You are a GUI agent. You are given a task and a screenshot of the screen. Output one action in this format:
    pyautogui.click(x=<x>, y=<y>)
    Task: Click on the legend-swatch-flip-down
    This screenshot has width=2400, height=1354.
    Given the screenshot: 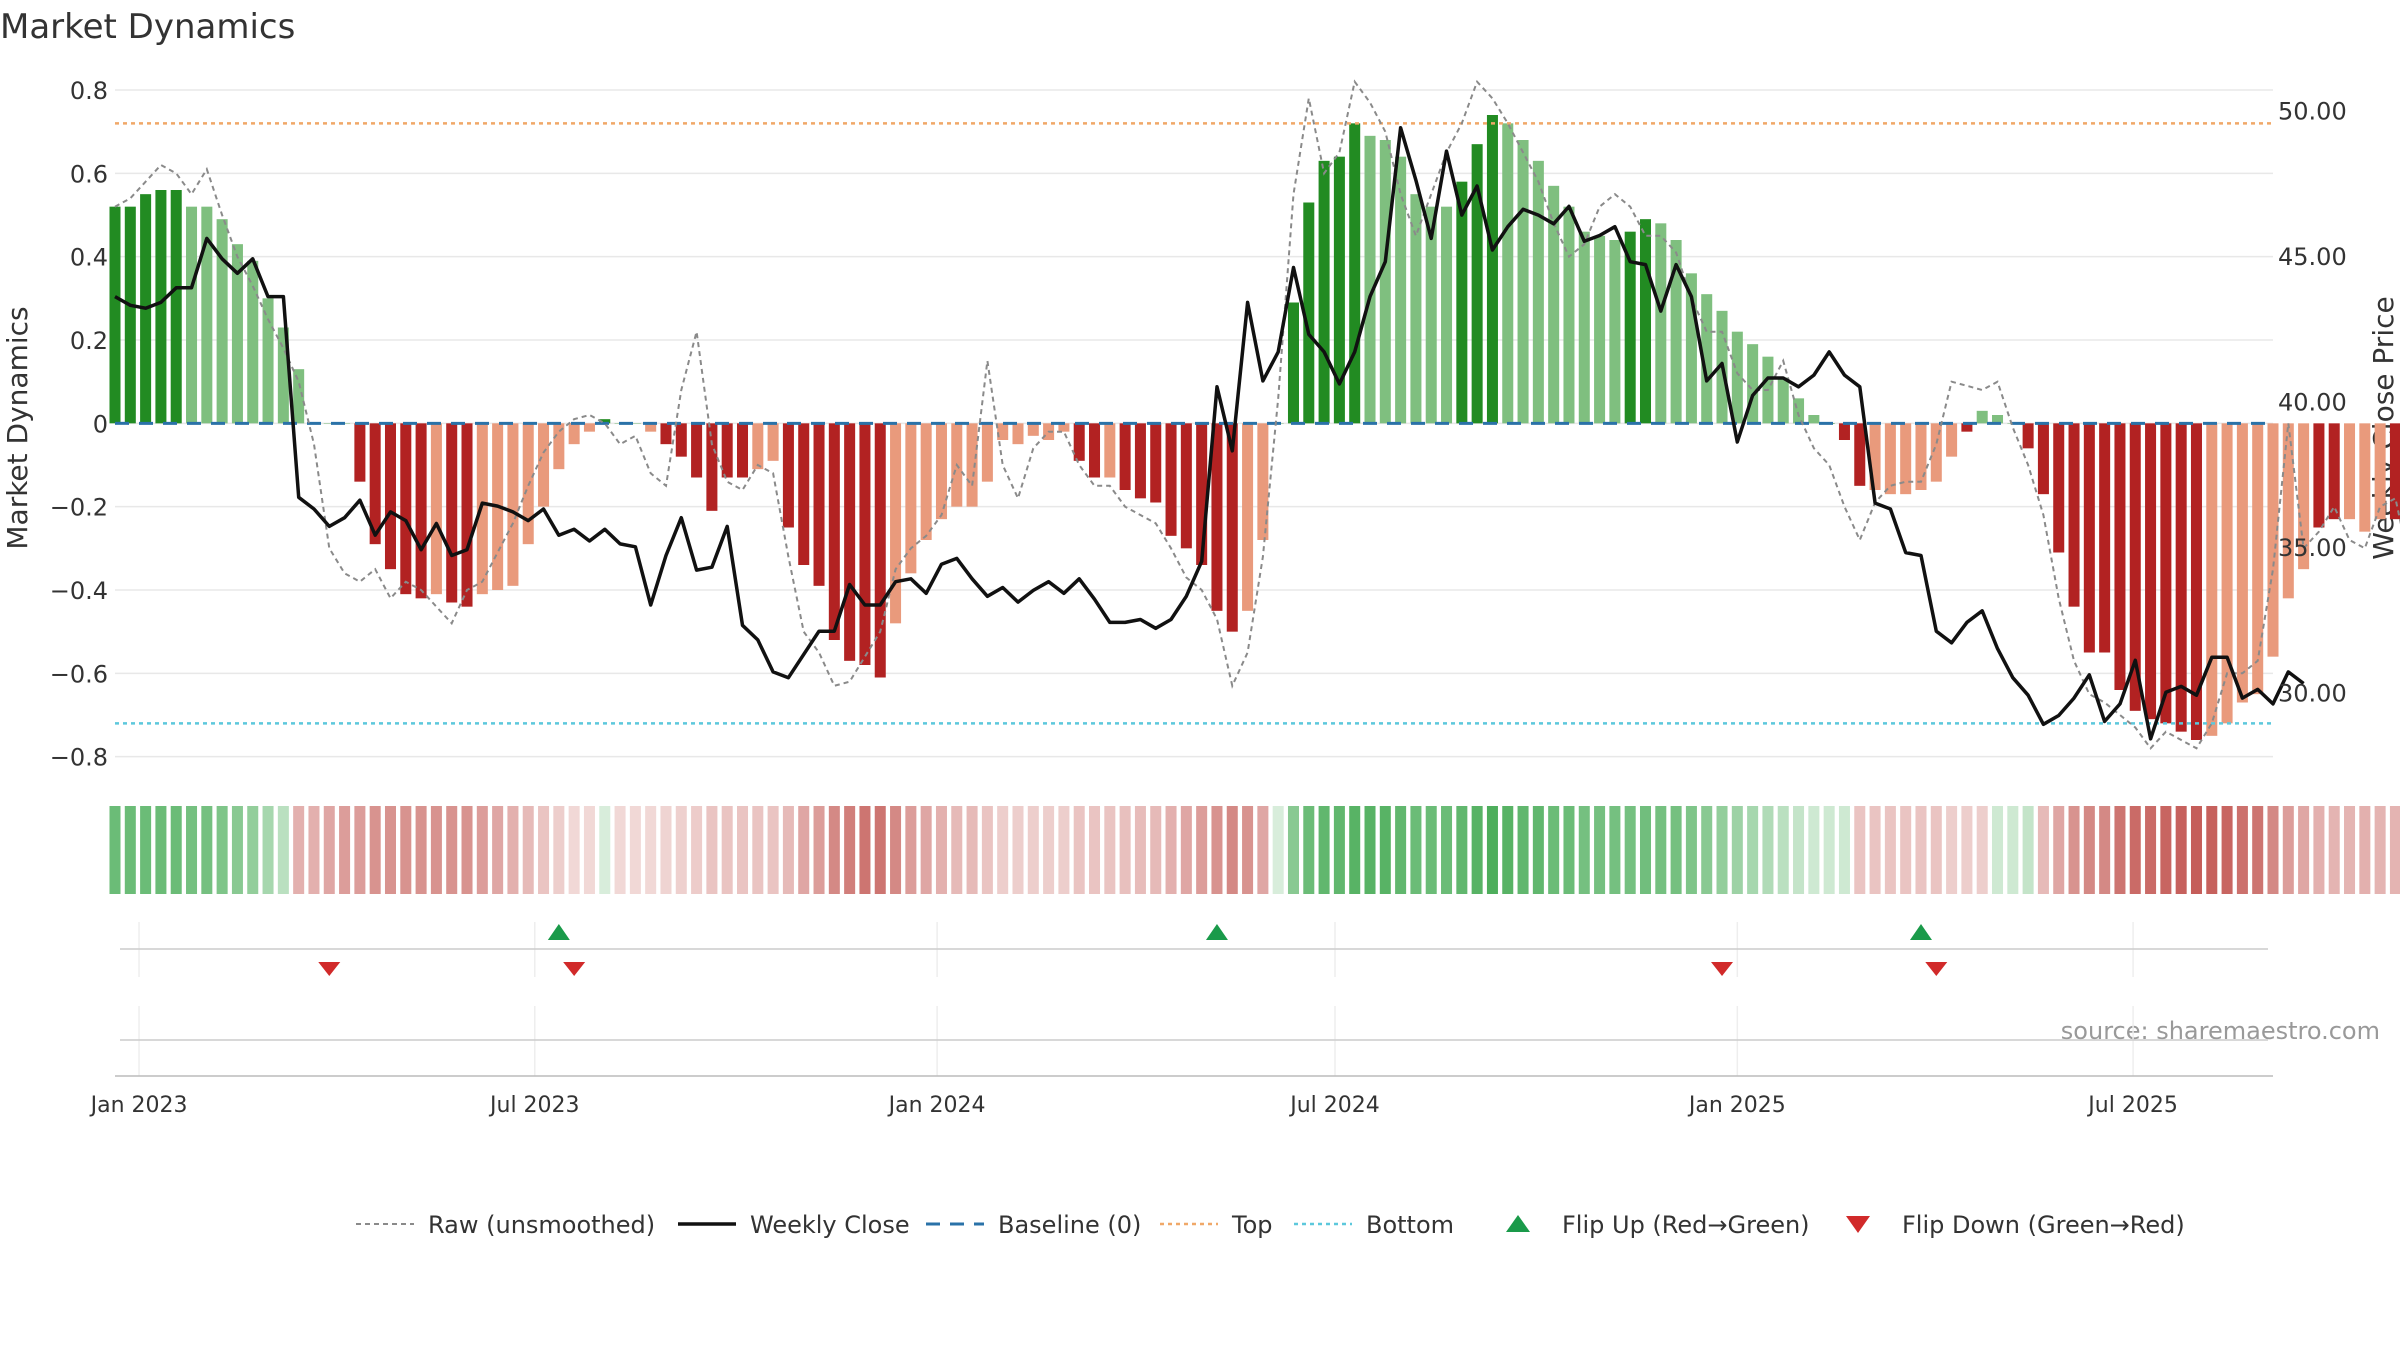 What is the action you would take?
    pyautogui.click(x=1858, y=1224)
    